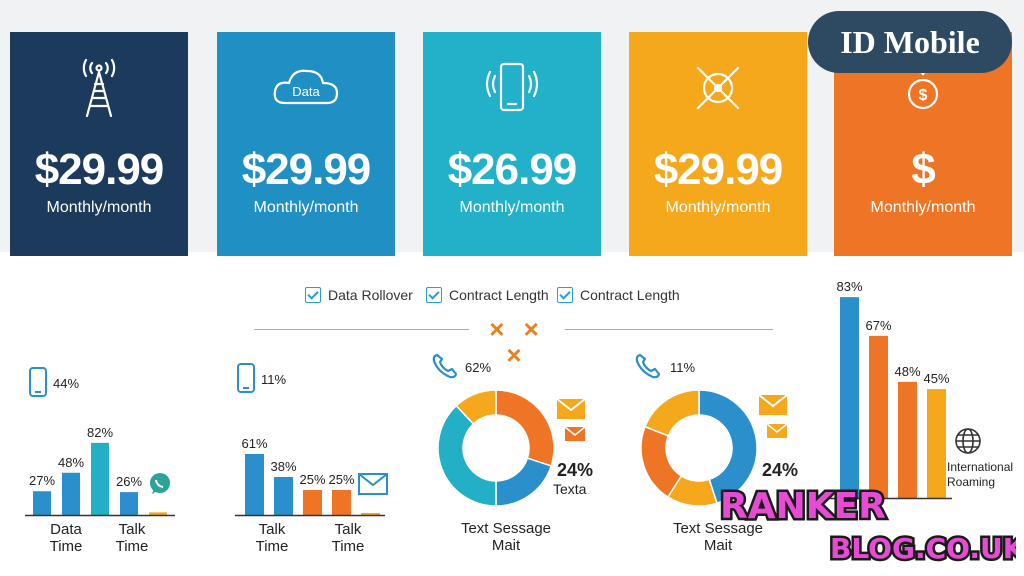 The height and width of the screenshot is (576, 1024). What do you see at coordinates (718, 88) in the screenshot?
I see `crossed-target-icon` at bounding box center [718, 88].